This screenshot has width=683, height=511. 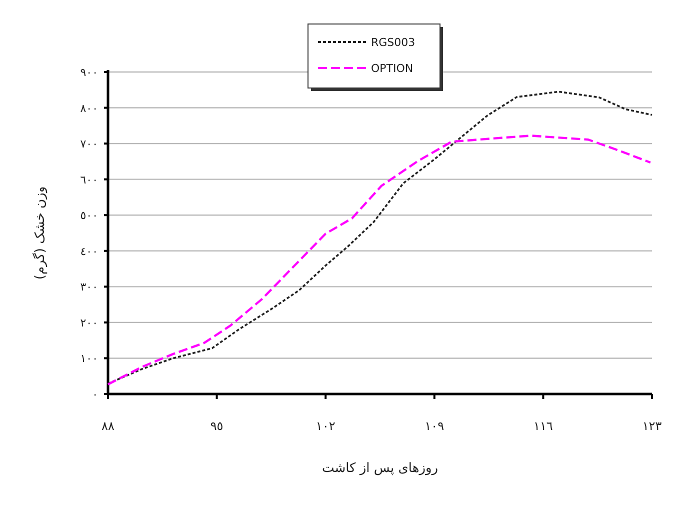 What do you see at coordinates (89, 251) in the screenshot?
I see `y-tick-label: ٤٠٠` at bounding box center [89, 251].